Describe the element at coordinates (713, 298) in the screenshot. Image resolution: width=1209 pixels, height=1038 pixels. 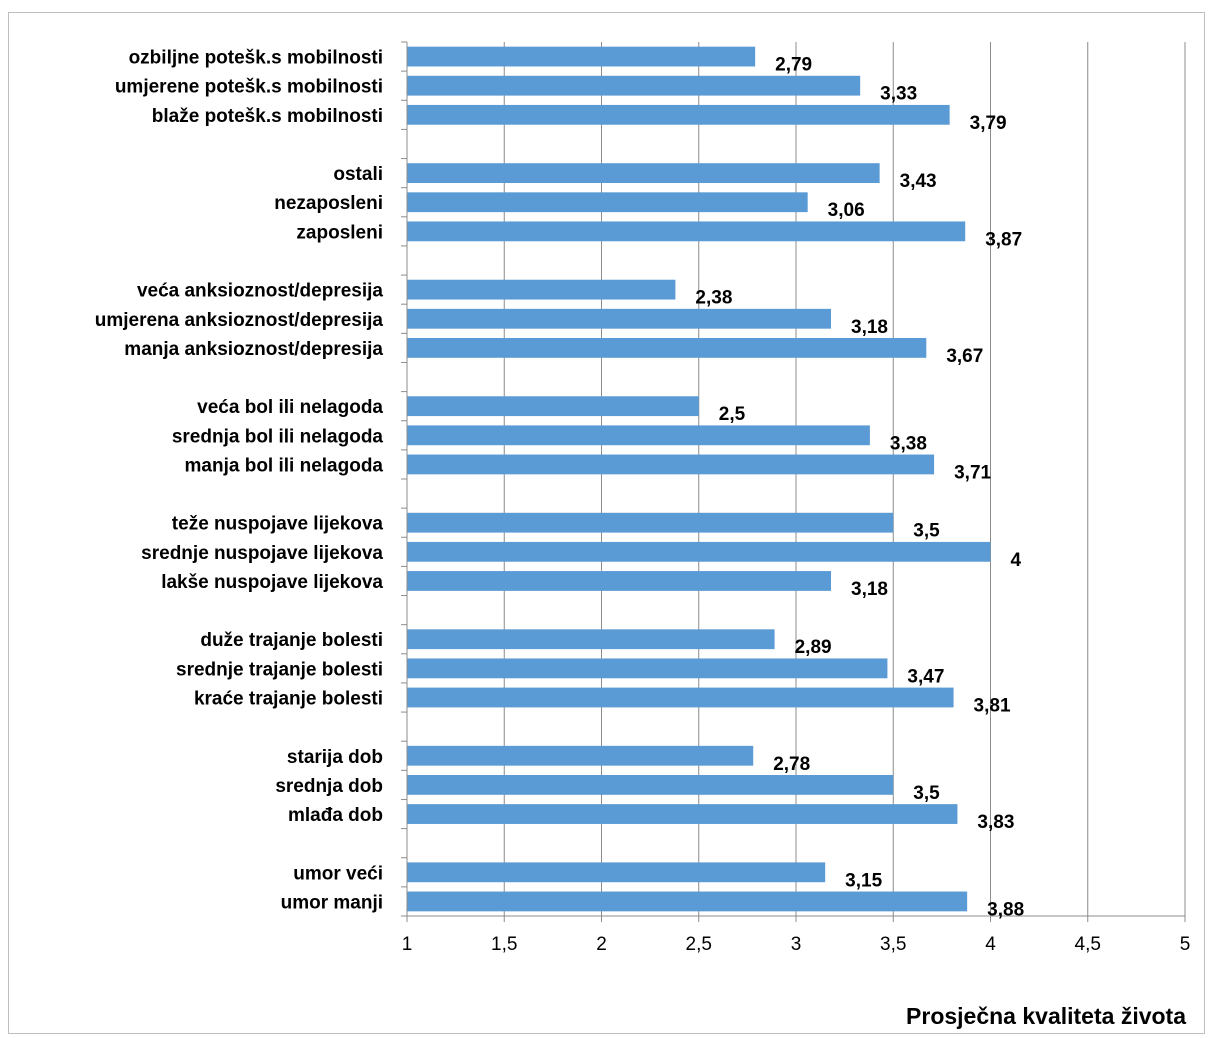
I see `data-label: 2,38` at that location.